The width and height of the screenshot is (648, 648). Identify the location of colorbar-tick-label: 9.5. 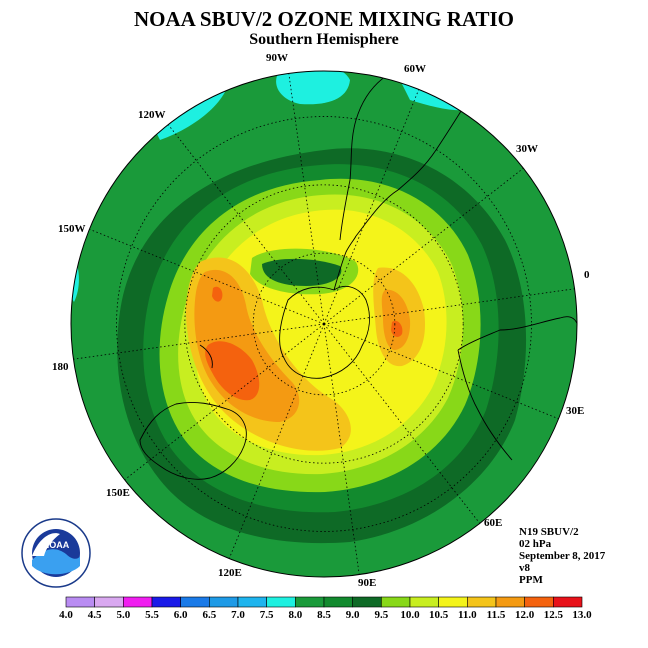
(381, 615).